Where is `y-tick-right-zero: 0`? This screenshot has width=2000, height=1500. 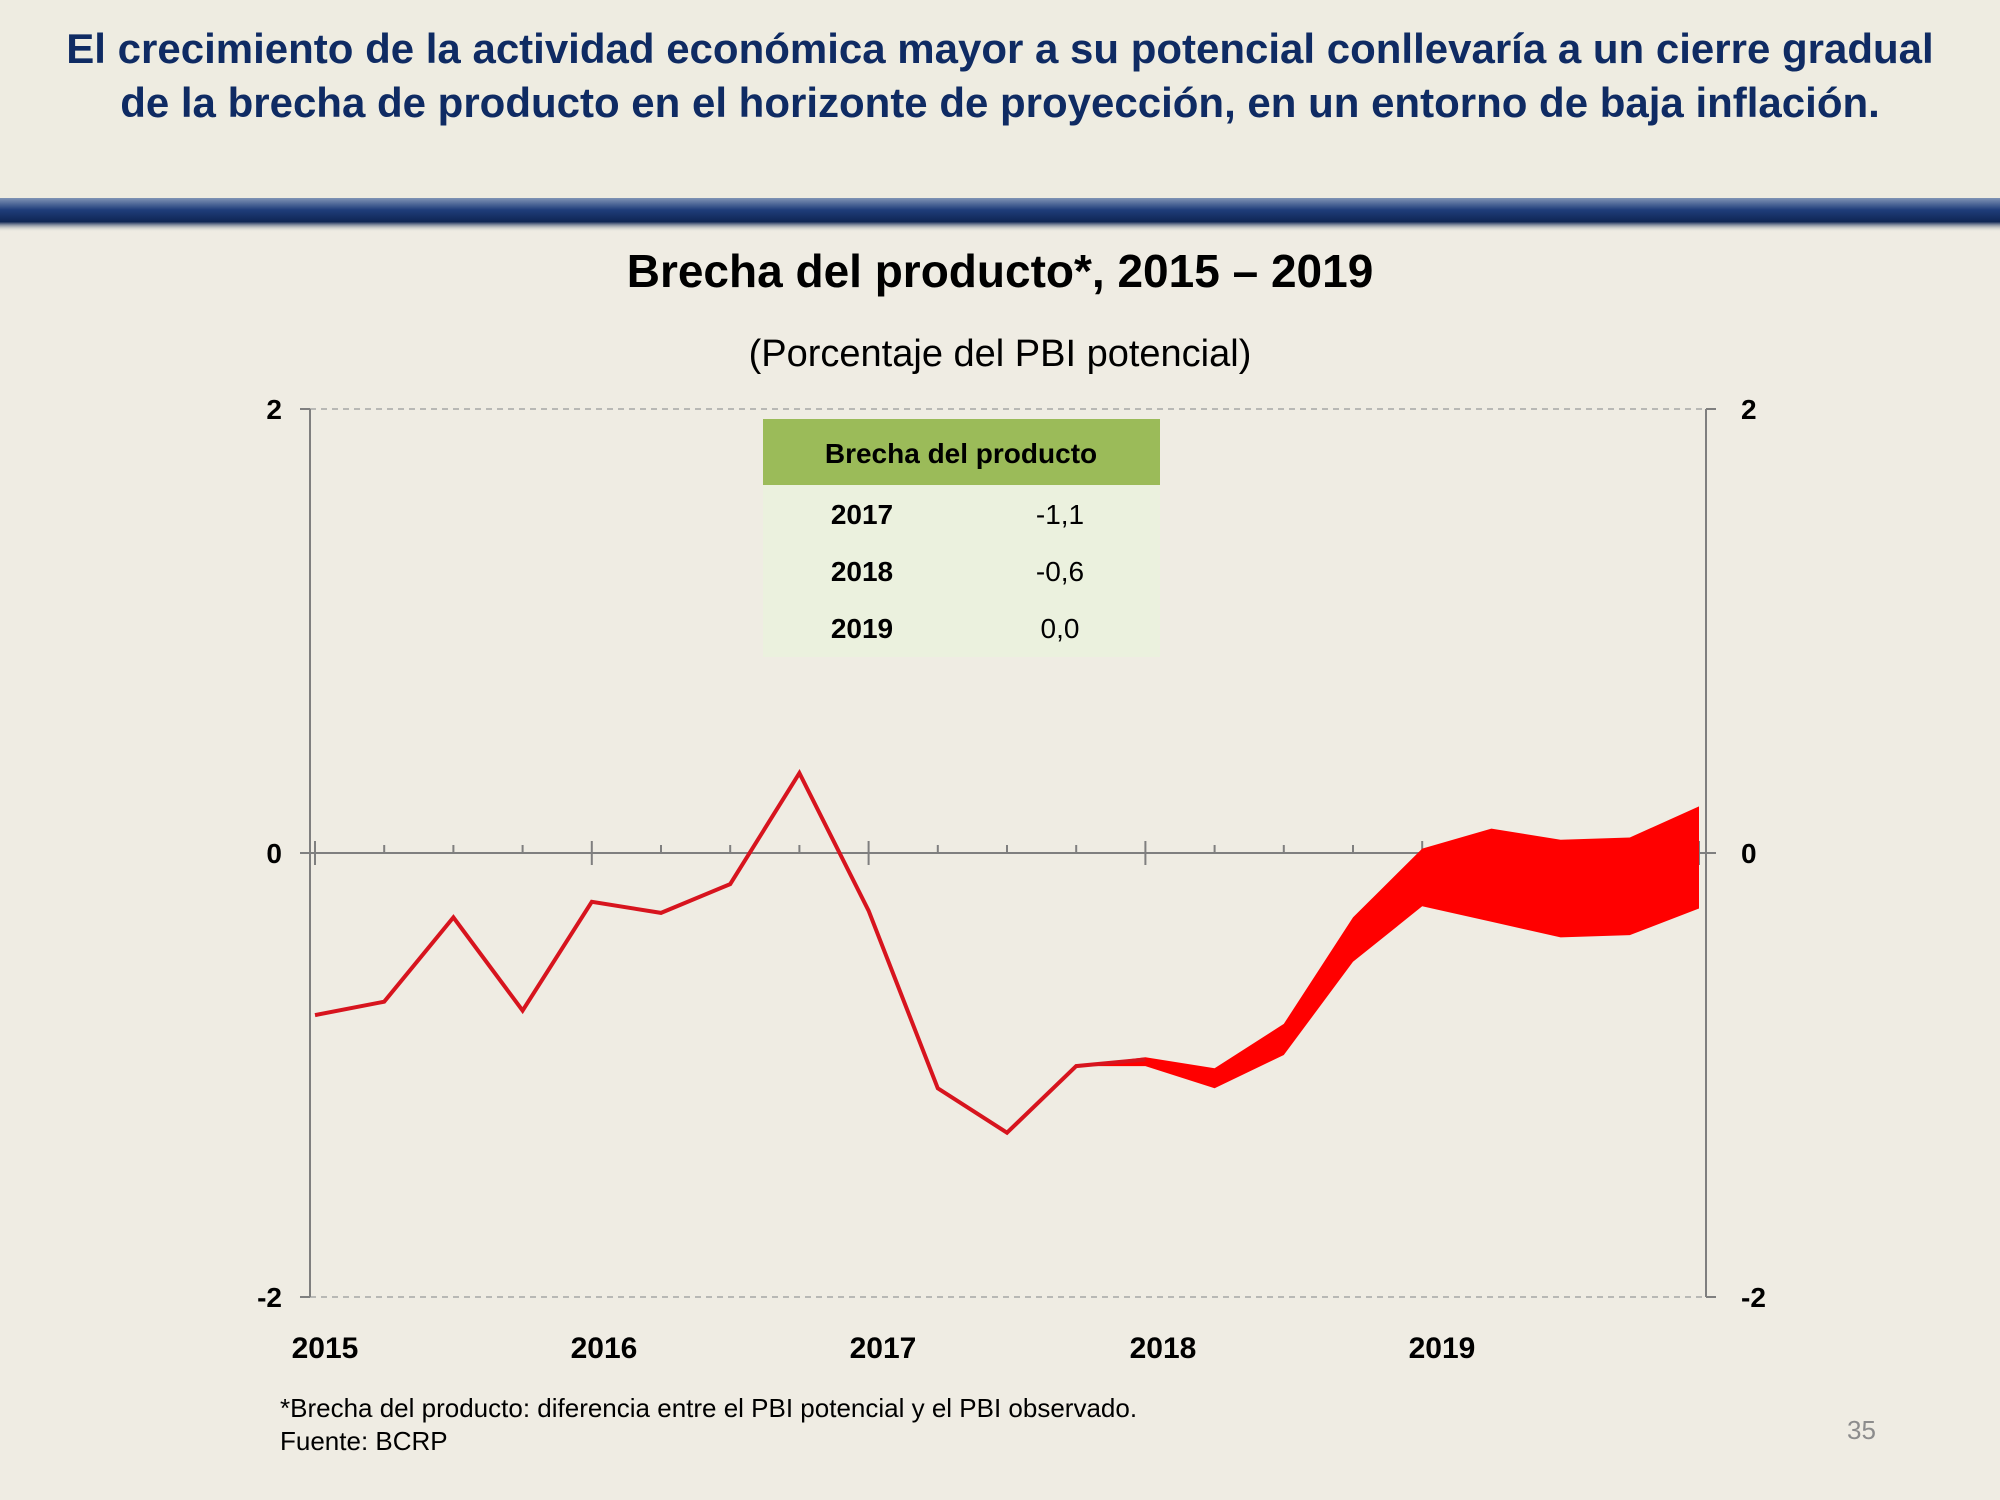 y-tick-right-zero: 0 is located at coordinates (1749, 853).